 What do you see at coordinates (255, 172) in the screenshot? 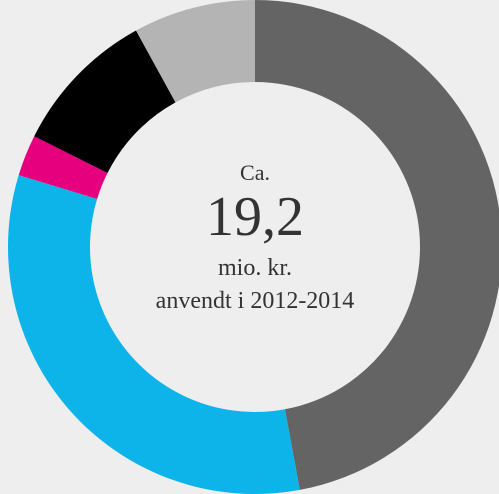
I see `center-prefix: Ca.` at bounding box center [255, 172].